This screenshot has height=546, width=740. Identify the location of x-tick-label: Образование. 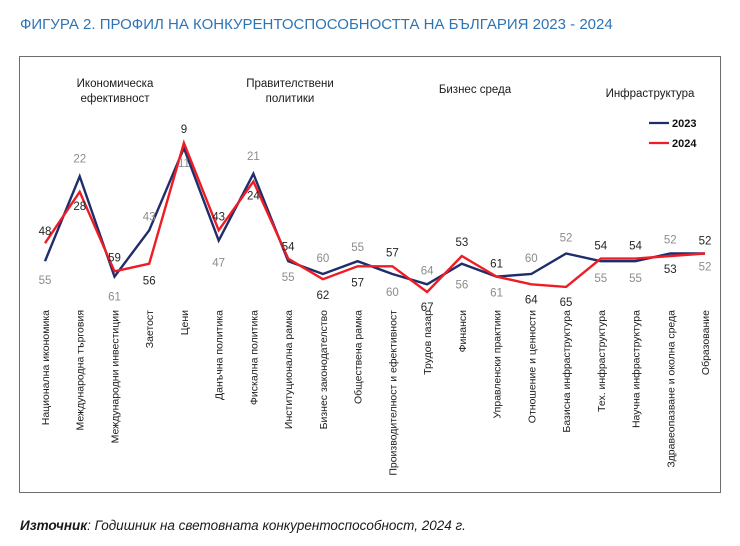
(706, 342).